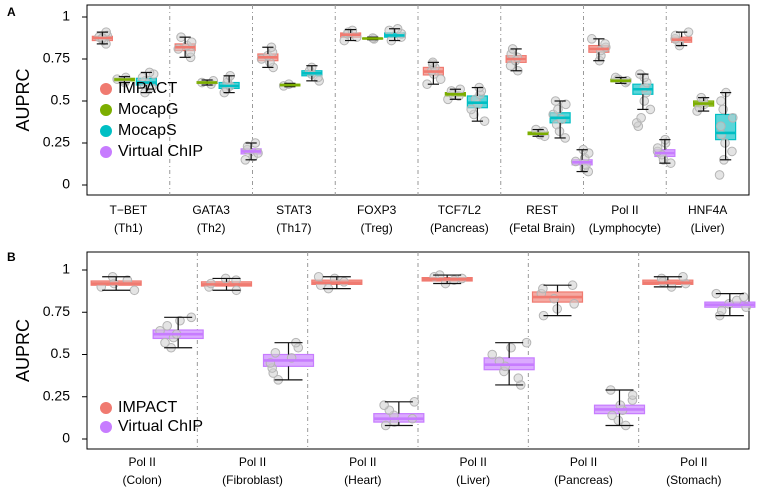 The width and height of the screenshot is (757, 491). I want to click on category-sublabel: (Th17), so click(293, 228).